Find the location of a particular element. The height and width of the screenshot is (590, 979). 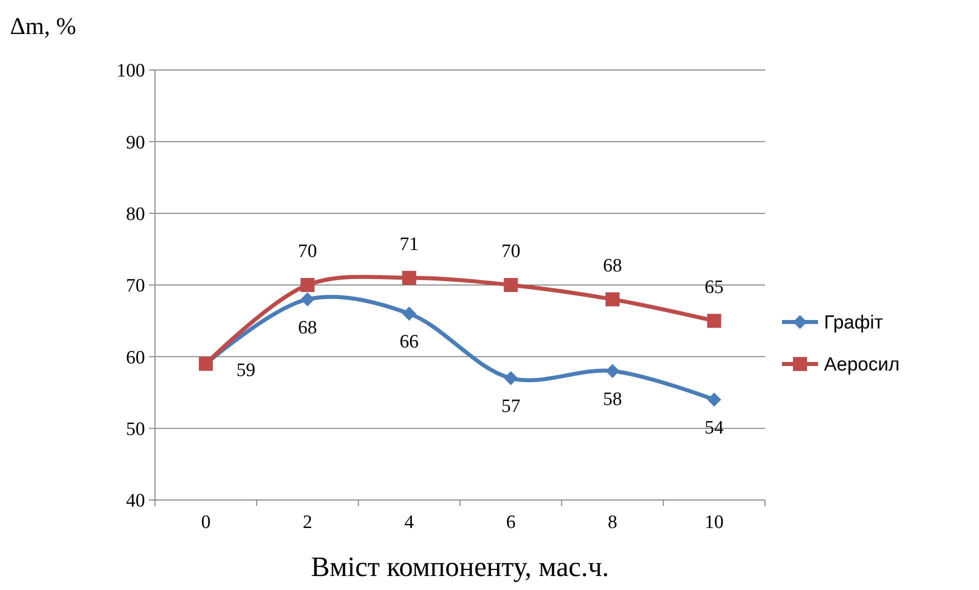

y-tick-label: 80 is located at coordinates (135, 214).